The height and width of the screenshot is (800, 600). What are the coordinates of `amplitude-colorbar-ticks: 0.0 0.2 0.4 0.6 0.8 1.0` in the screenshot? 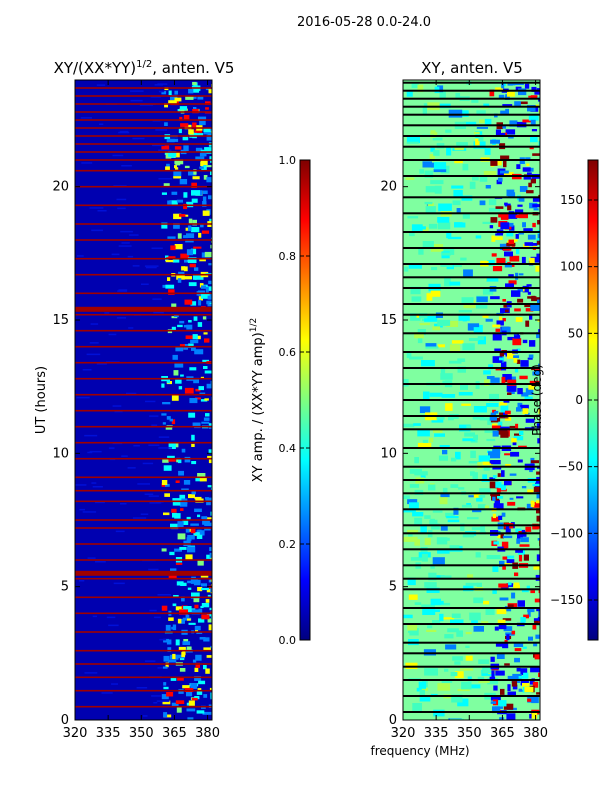 It's located at (294, 400).